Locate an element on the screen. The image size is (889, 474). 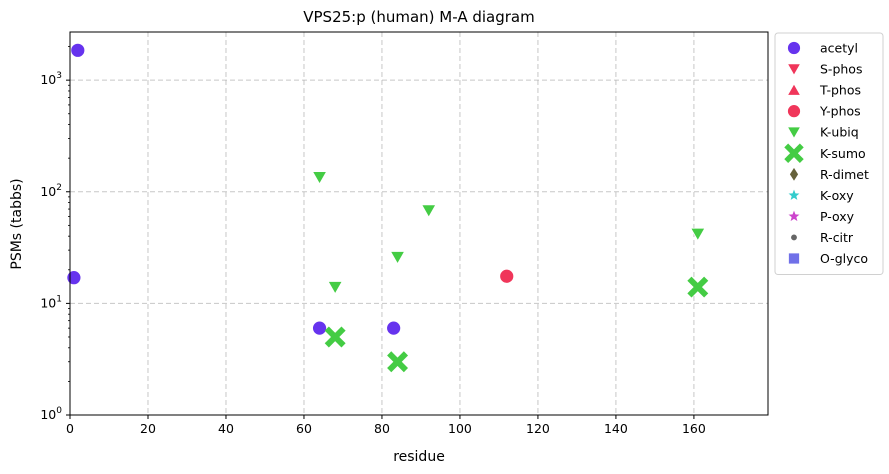
legend-marker-K-ubiq is located at coordinates (794, 133).